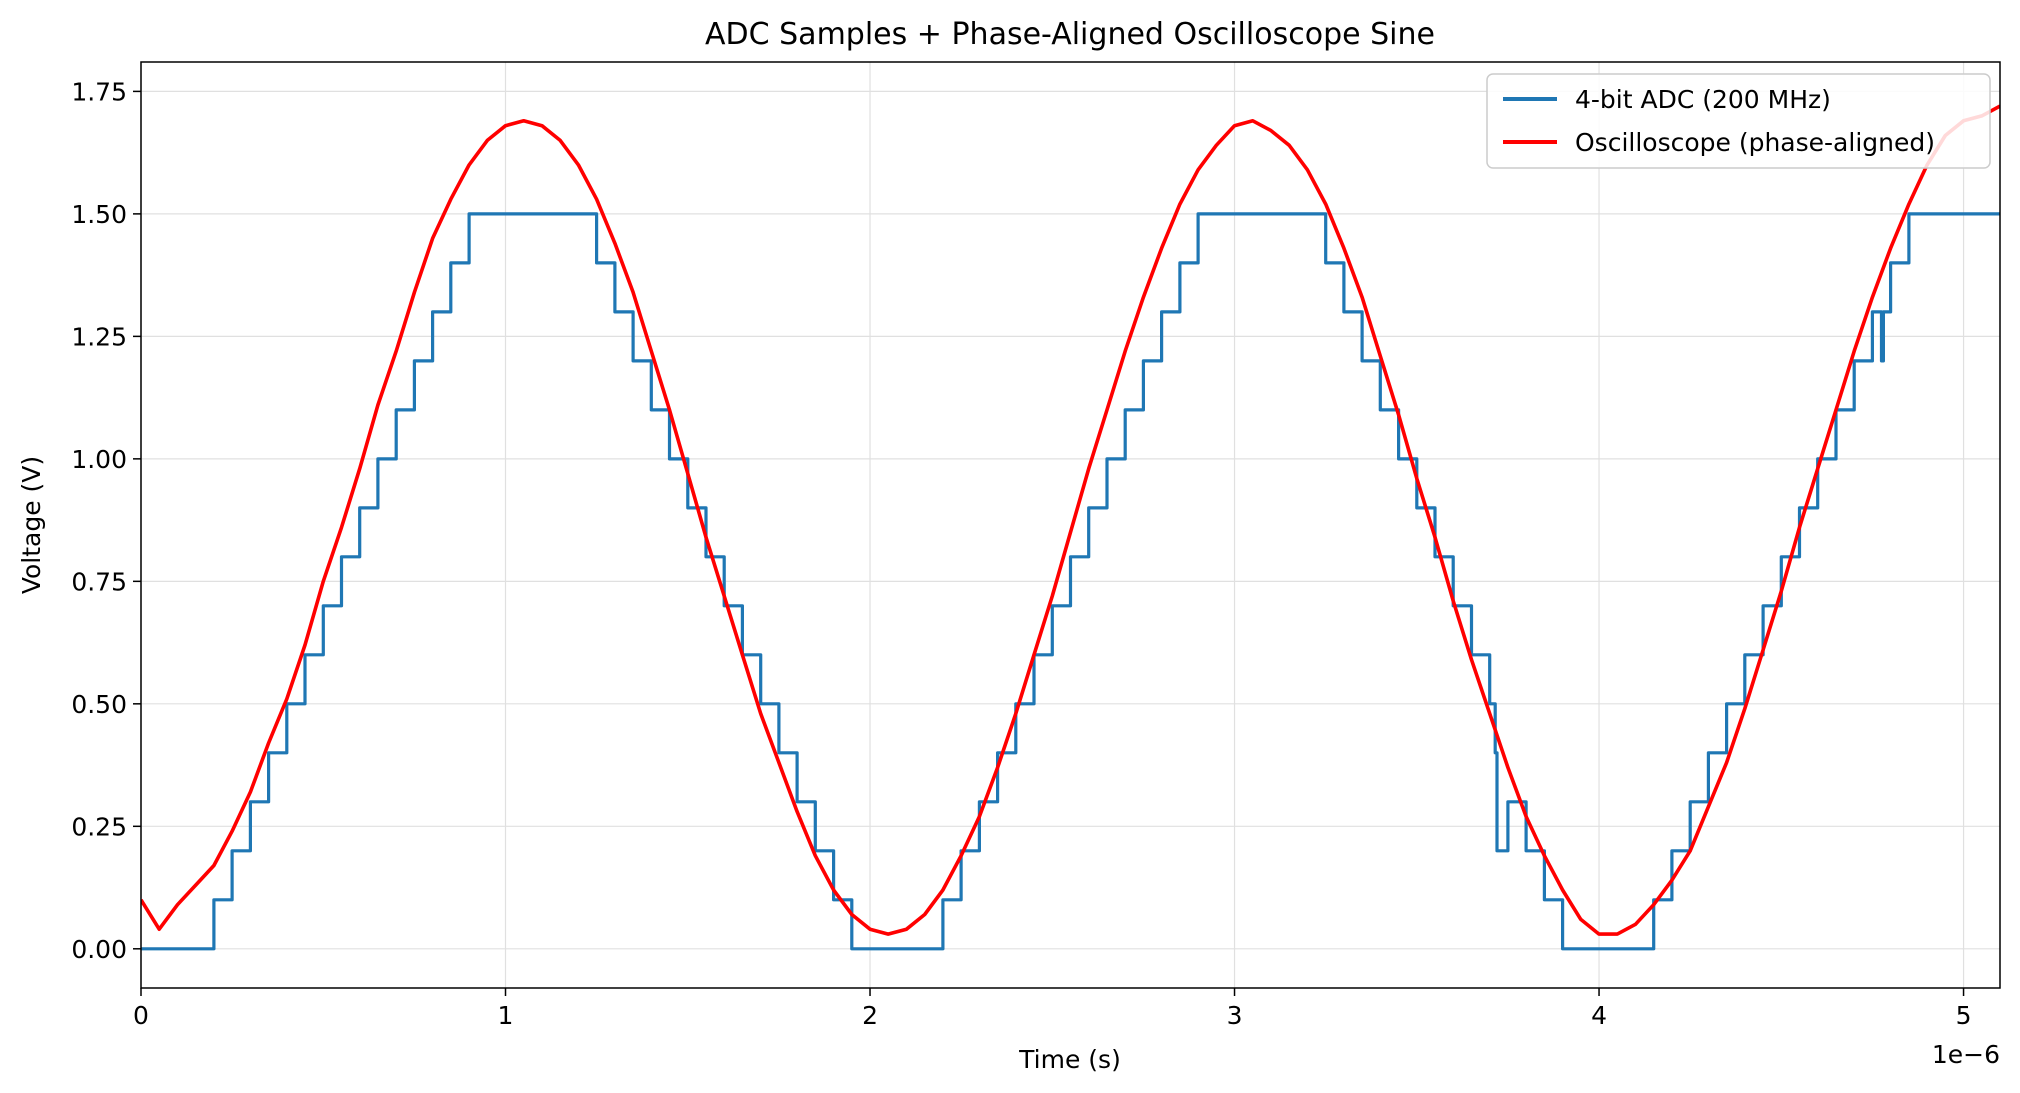  Describe the element at coordinates (99, 704) in the screenshot. I see `y-tick-label: 0.50` at that location.